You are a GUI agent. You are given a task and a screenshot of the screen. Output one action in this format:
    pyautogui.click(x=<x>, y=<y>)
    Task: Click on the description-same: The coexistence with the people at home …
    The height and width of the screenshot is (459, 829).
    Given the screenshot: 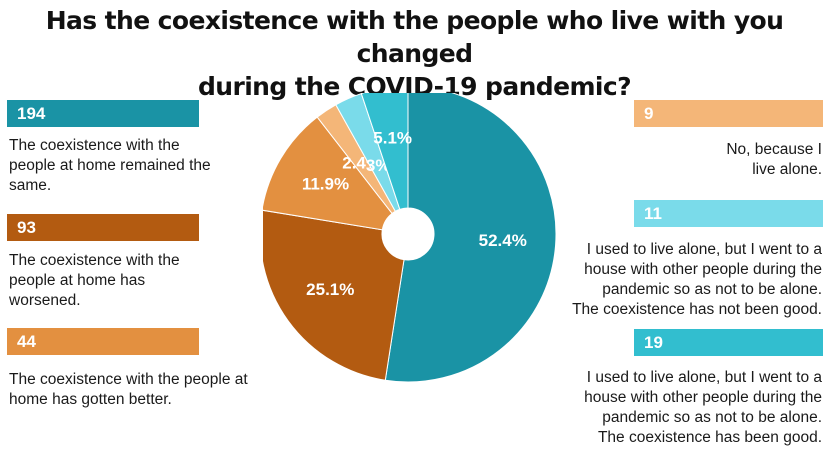 What is the action you would take?
    pyautogui.click(x=110, y=165)
    